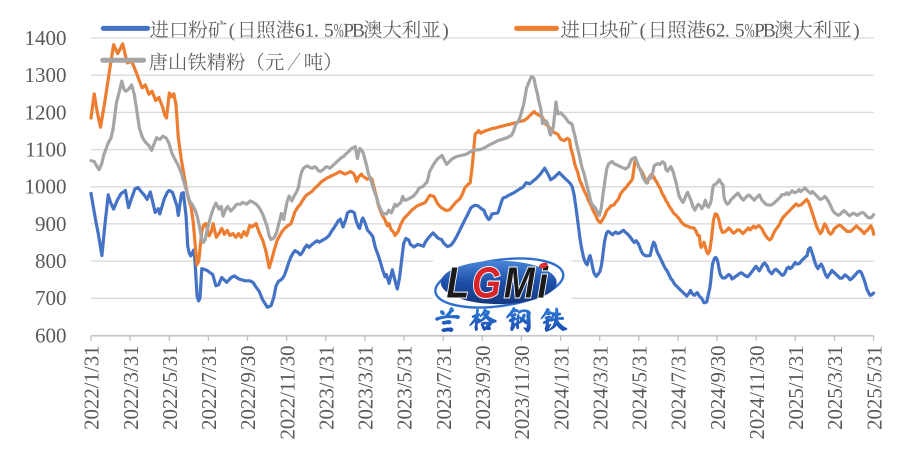  Describe the element at coordinates (209, 388) in the screenshot. I see `svg-text: 2022/7/31` at that location.